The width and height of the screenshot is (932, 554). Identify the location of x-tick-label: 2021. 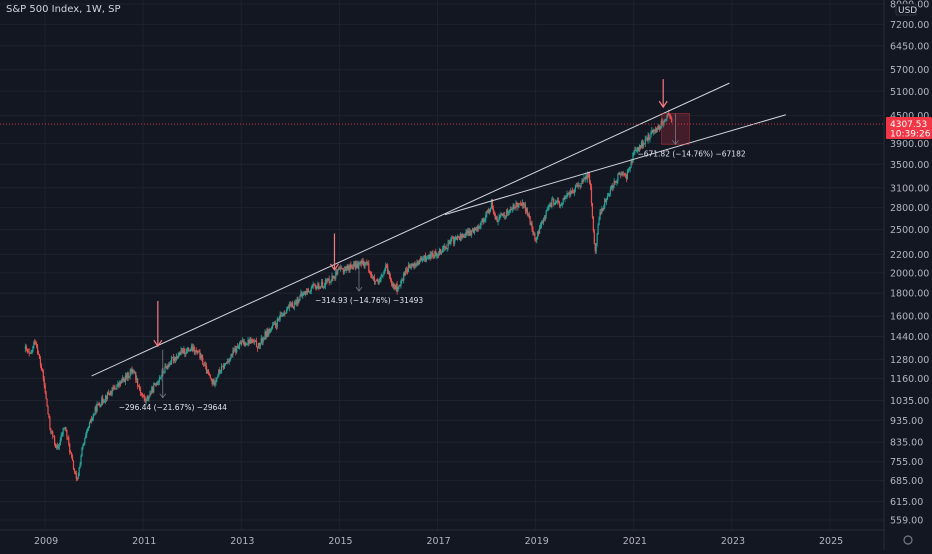
(635, 541).